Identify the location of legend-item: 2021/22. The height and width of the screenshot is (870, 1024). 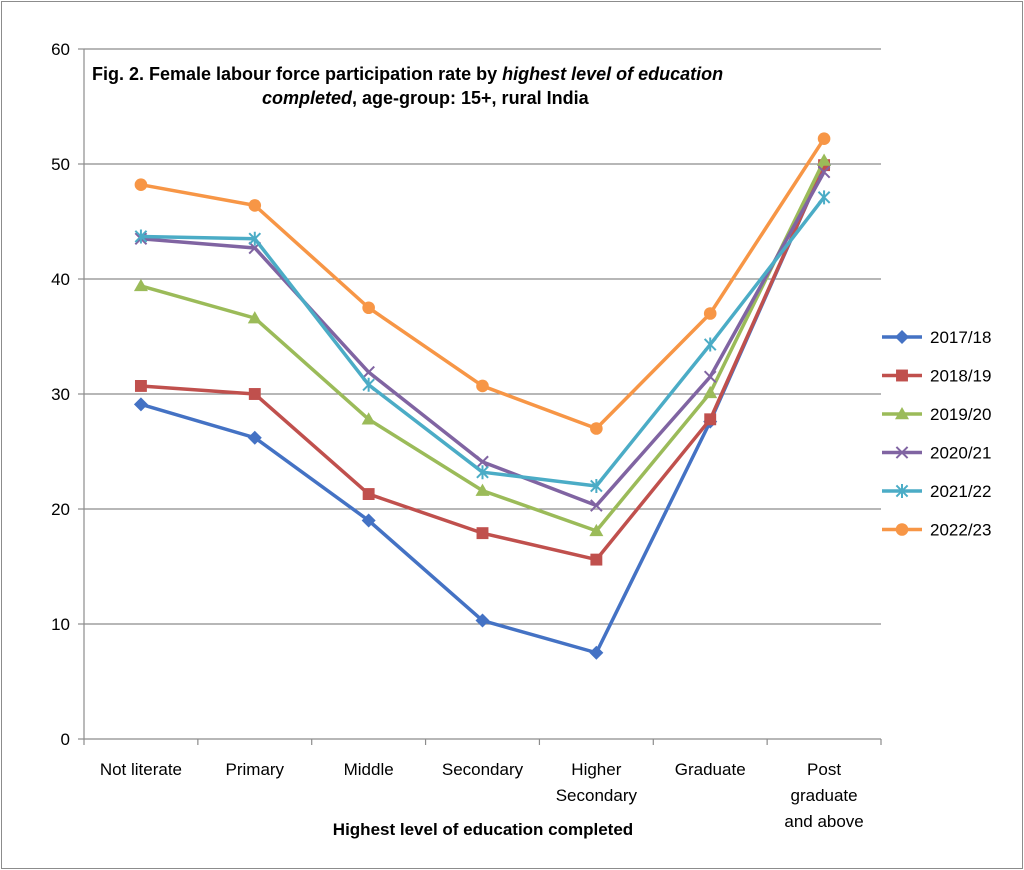
(936, 491).